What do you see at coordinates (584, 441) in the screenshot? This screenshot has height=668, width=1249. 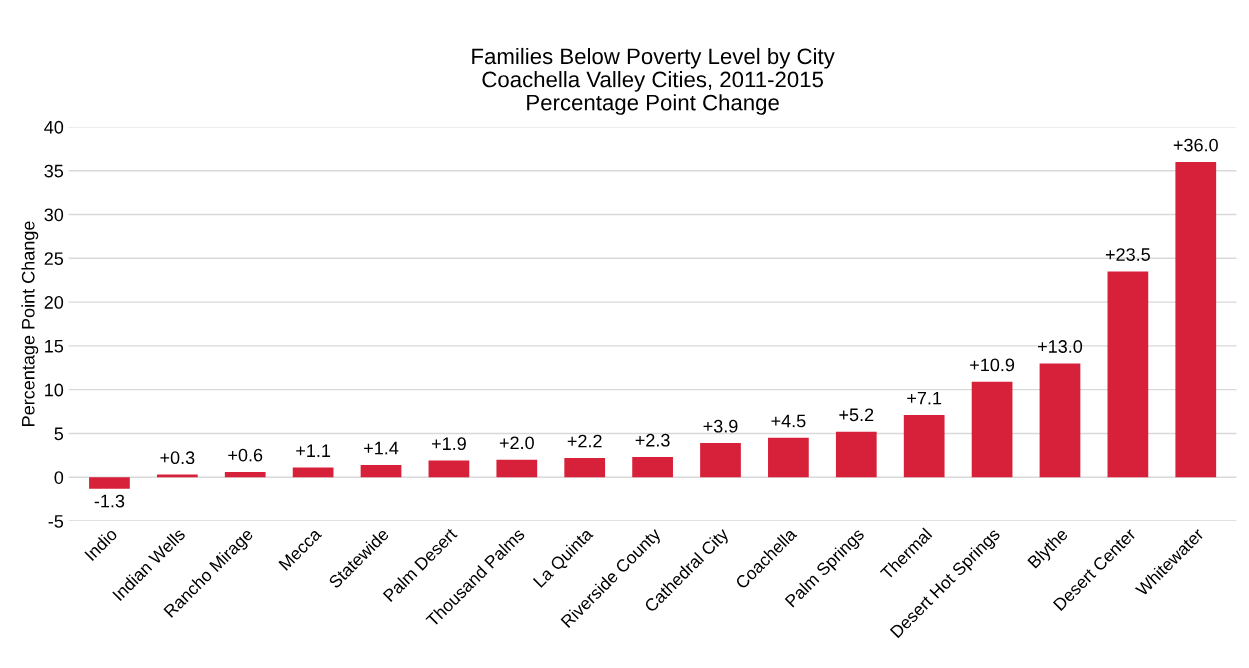 I see `data-label: +2.2` at bounding box center [584, 441].